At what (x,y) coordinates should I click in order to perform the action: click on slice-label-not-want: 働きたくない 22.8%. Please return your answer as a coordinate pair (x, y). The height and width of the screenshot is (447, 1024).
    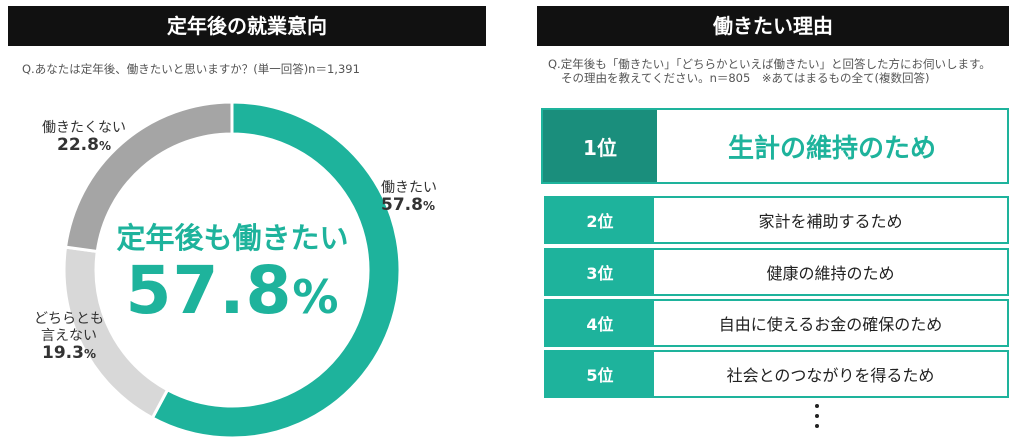
    Looking at the image, I should click on (84, 137).